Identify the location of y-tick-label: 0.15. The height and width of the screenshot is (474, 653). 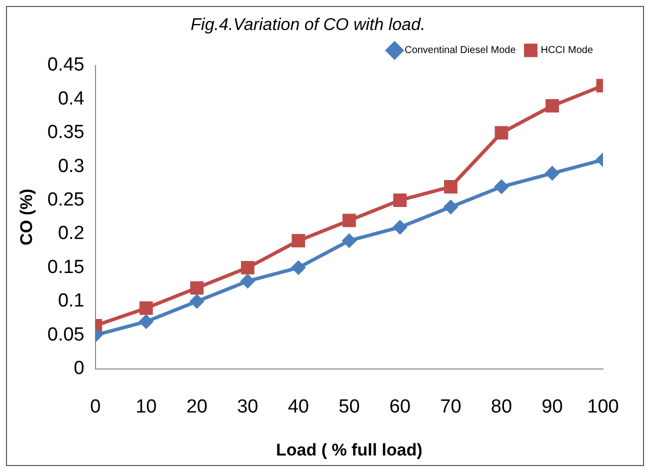
(65, 267).